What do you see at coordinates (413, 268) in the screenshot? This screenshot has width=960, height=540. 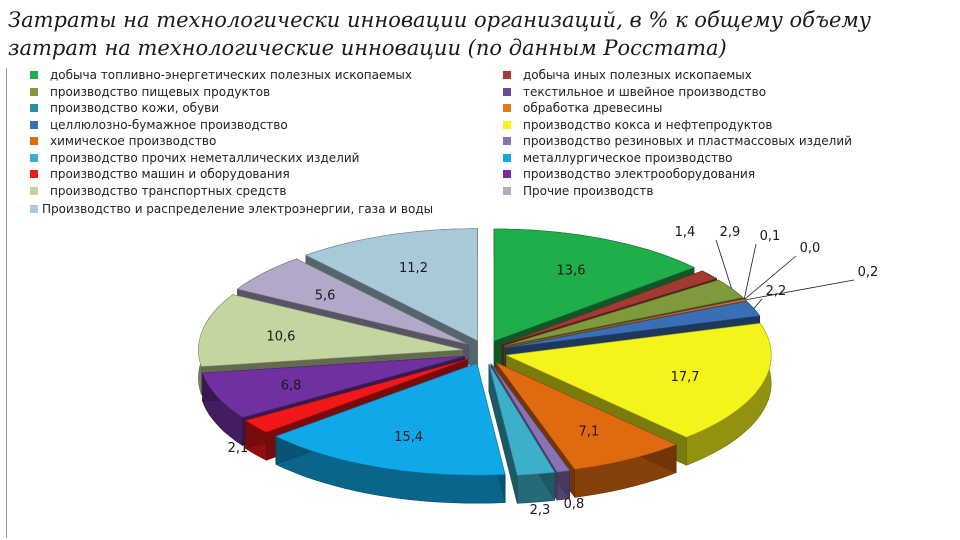 I see `slice-value-label: 11,2` at bounding box center [413, 268].